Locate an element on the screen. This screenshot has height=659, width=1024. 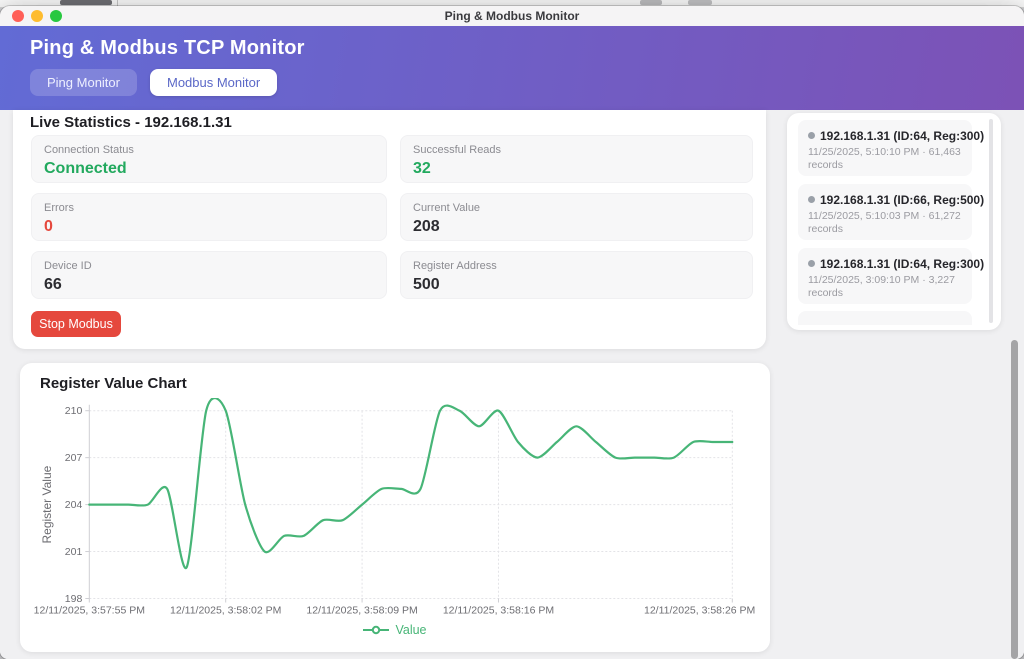
legend-line-marker-icon is located at coordinates (376, 630).